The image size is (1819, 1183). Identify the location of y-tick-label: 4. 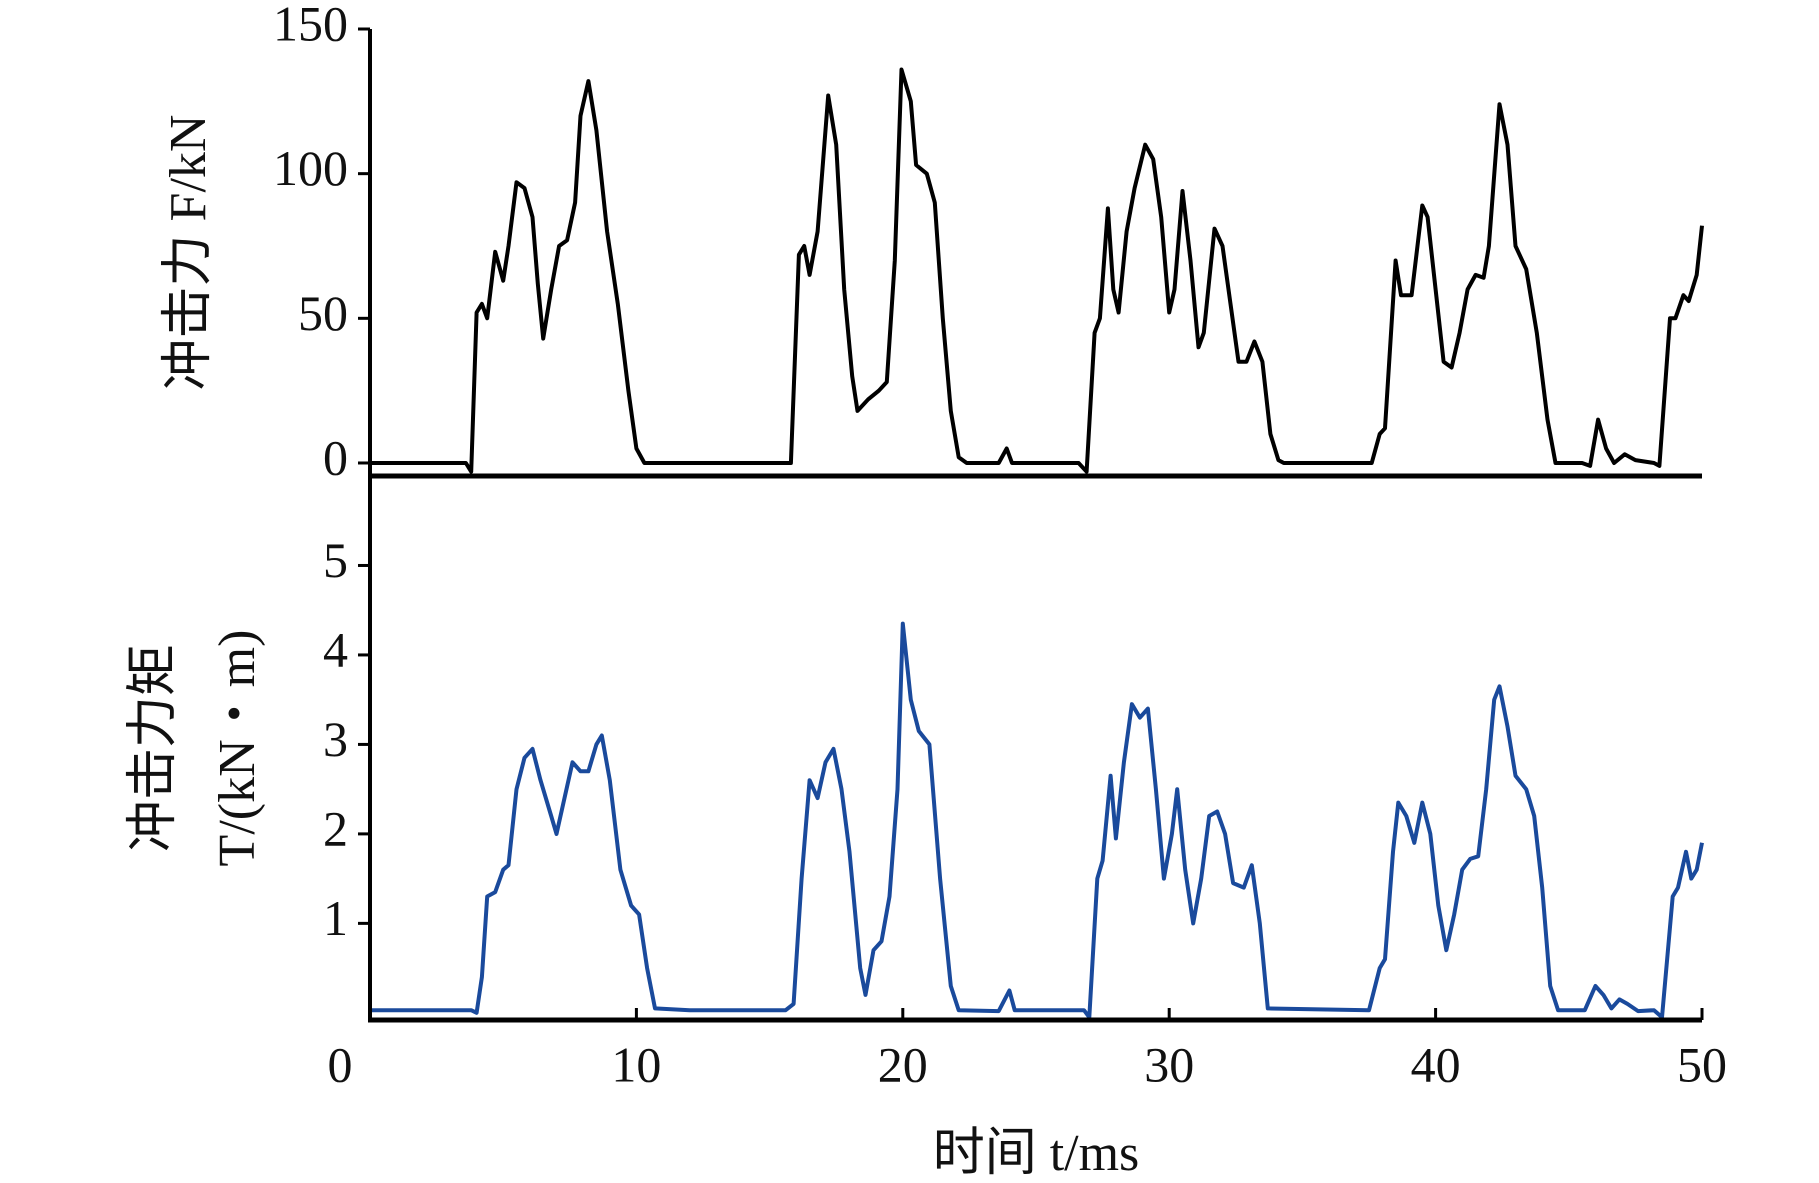
(335, 649).